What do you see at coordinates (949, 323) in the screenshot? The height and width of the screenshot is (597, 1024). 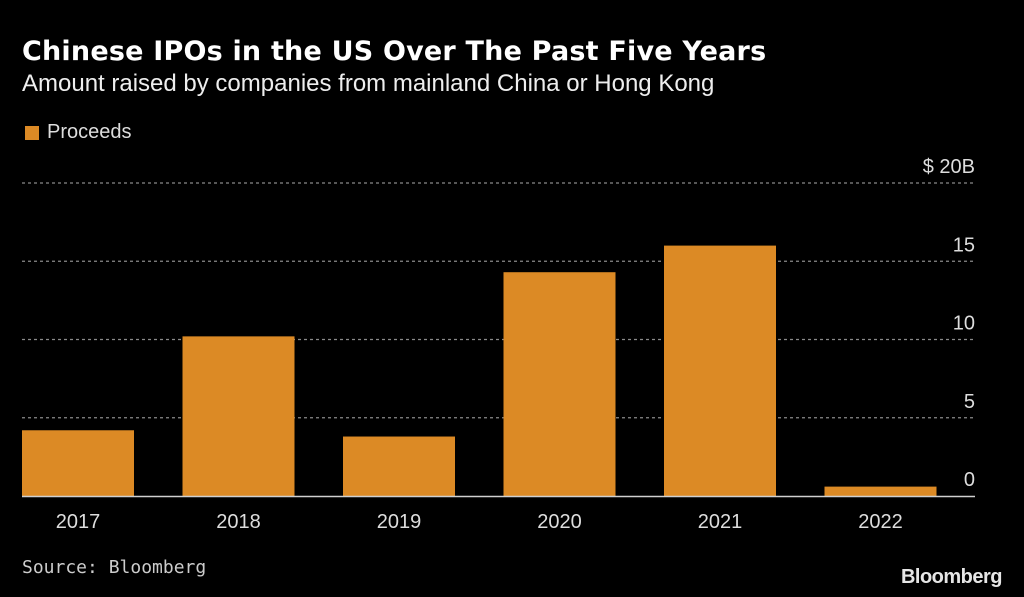 I see `y-axis-ticks: 0 5 10 15 $ 20B` at bounding box center [949, 323].